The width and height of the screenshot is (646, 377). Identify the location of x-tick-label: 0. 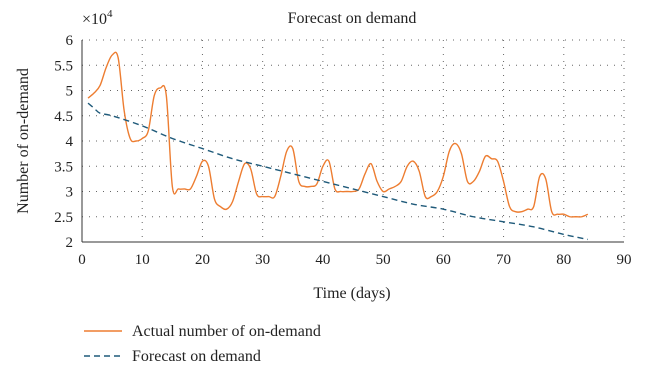
(82, 260).